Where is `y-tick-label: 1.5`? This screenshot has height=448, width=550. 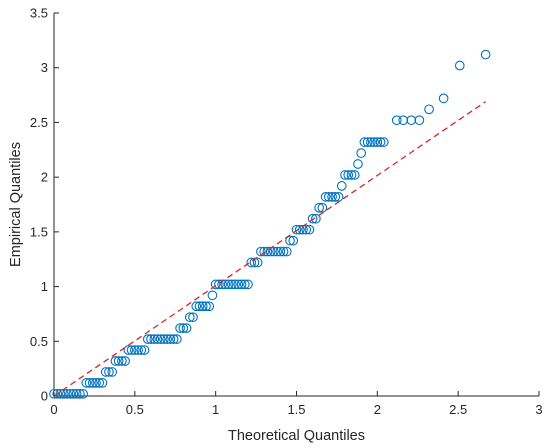
y-tick-label: 1.5 is located at coordinates (39, 231).